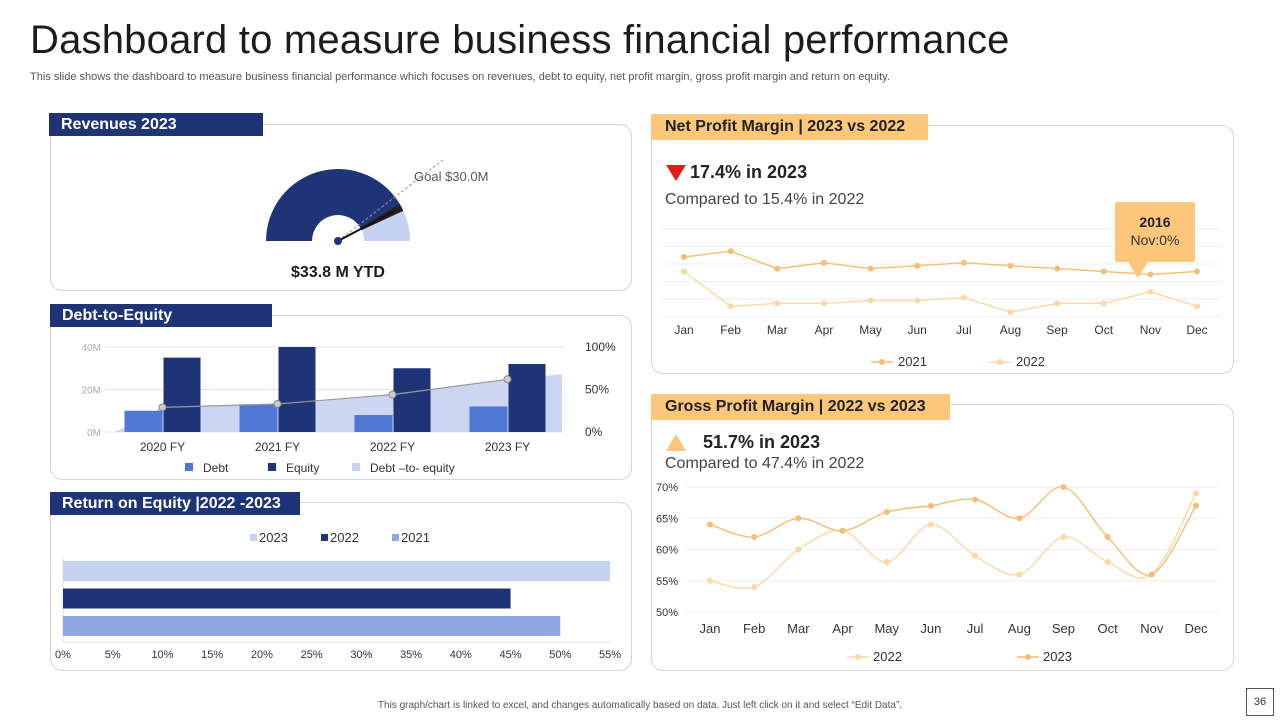 The width and height of the screenshot is (1280, 720). What do you see at coordinates (676, 173) in the screenshot?
I see `down-arrow-icon` at bounding box center [676, 173].